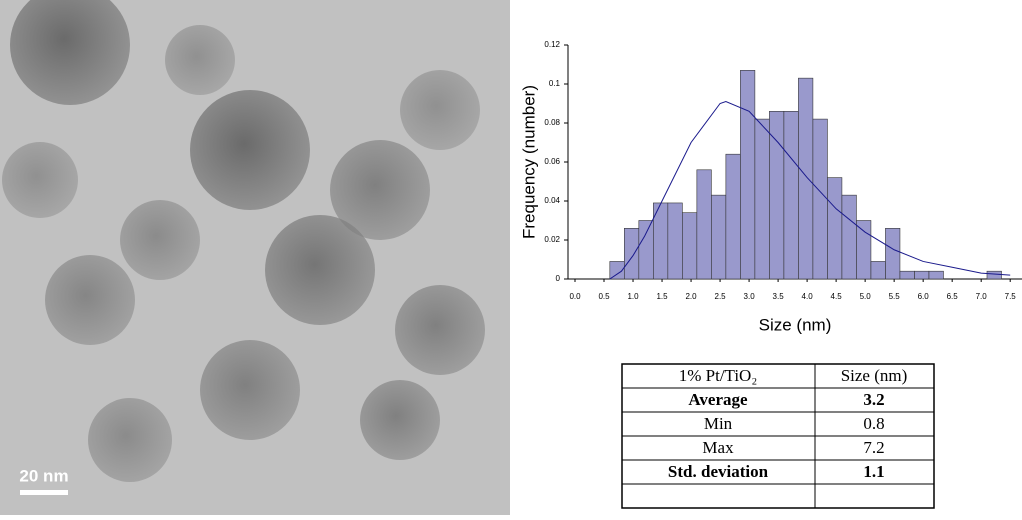 Image resolution: width=1022 pixels, height=520 pixels. Describe the element at coordinates (528, 162) in the screenshot. I see `y-axis-title: Frequency (number)` at that location.